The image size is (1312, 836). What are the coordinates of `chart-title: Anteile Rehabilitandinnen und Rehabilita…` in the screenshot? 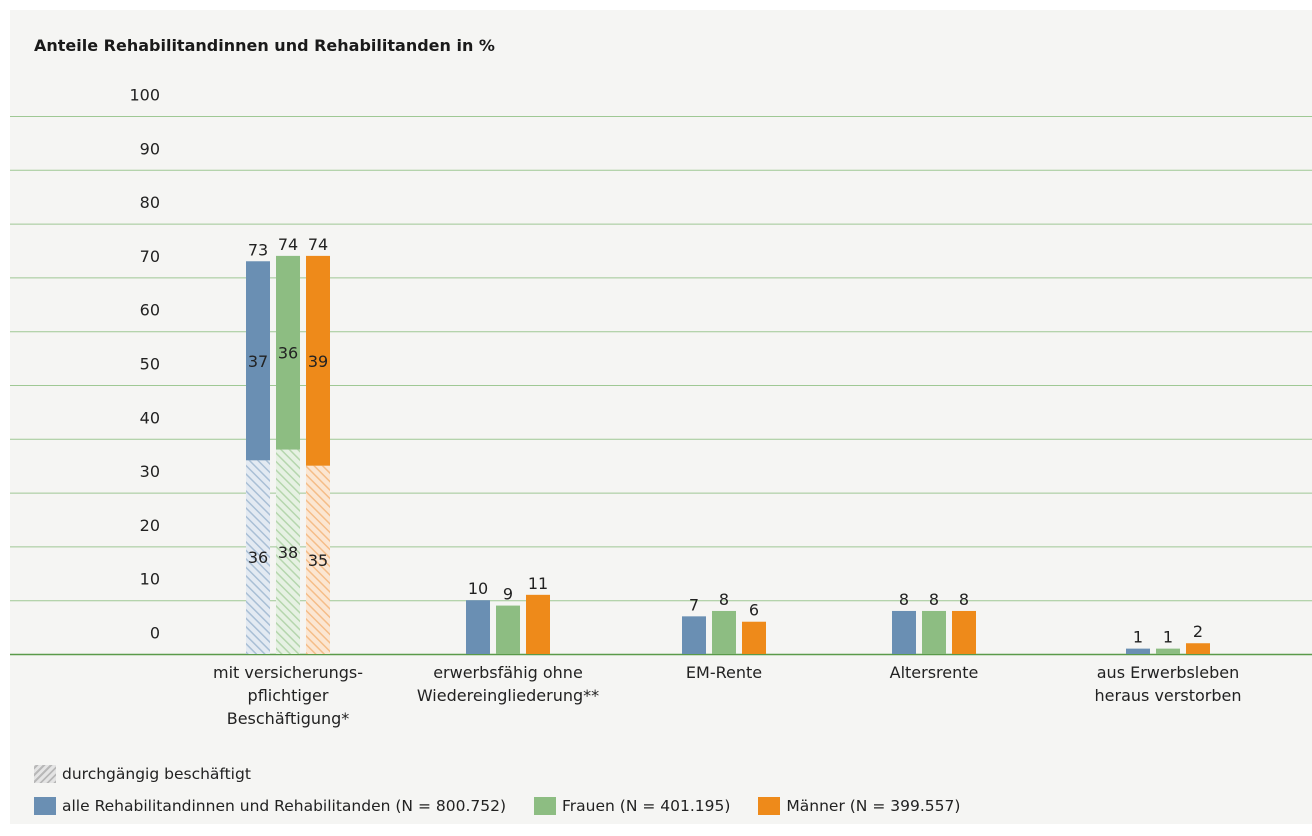 It's located at (264, 45).